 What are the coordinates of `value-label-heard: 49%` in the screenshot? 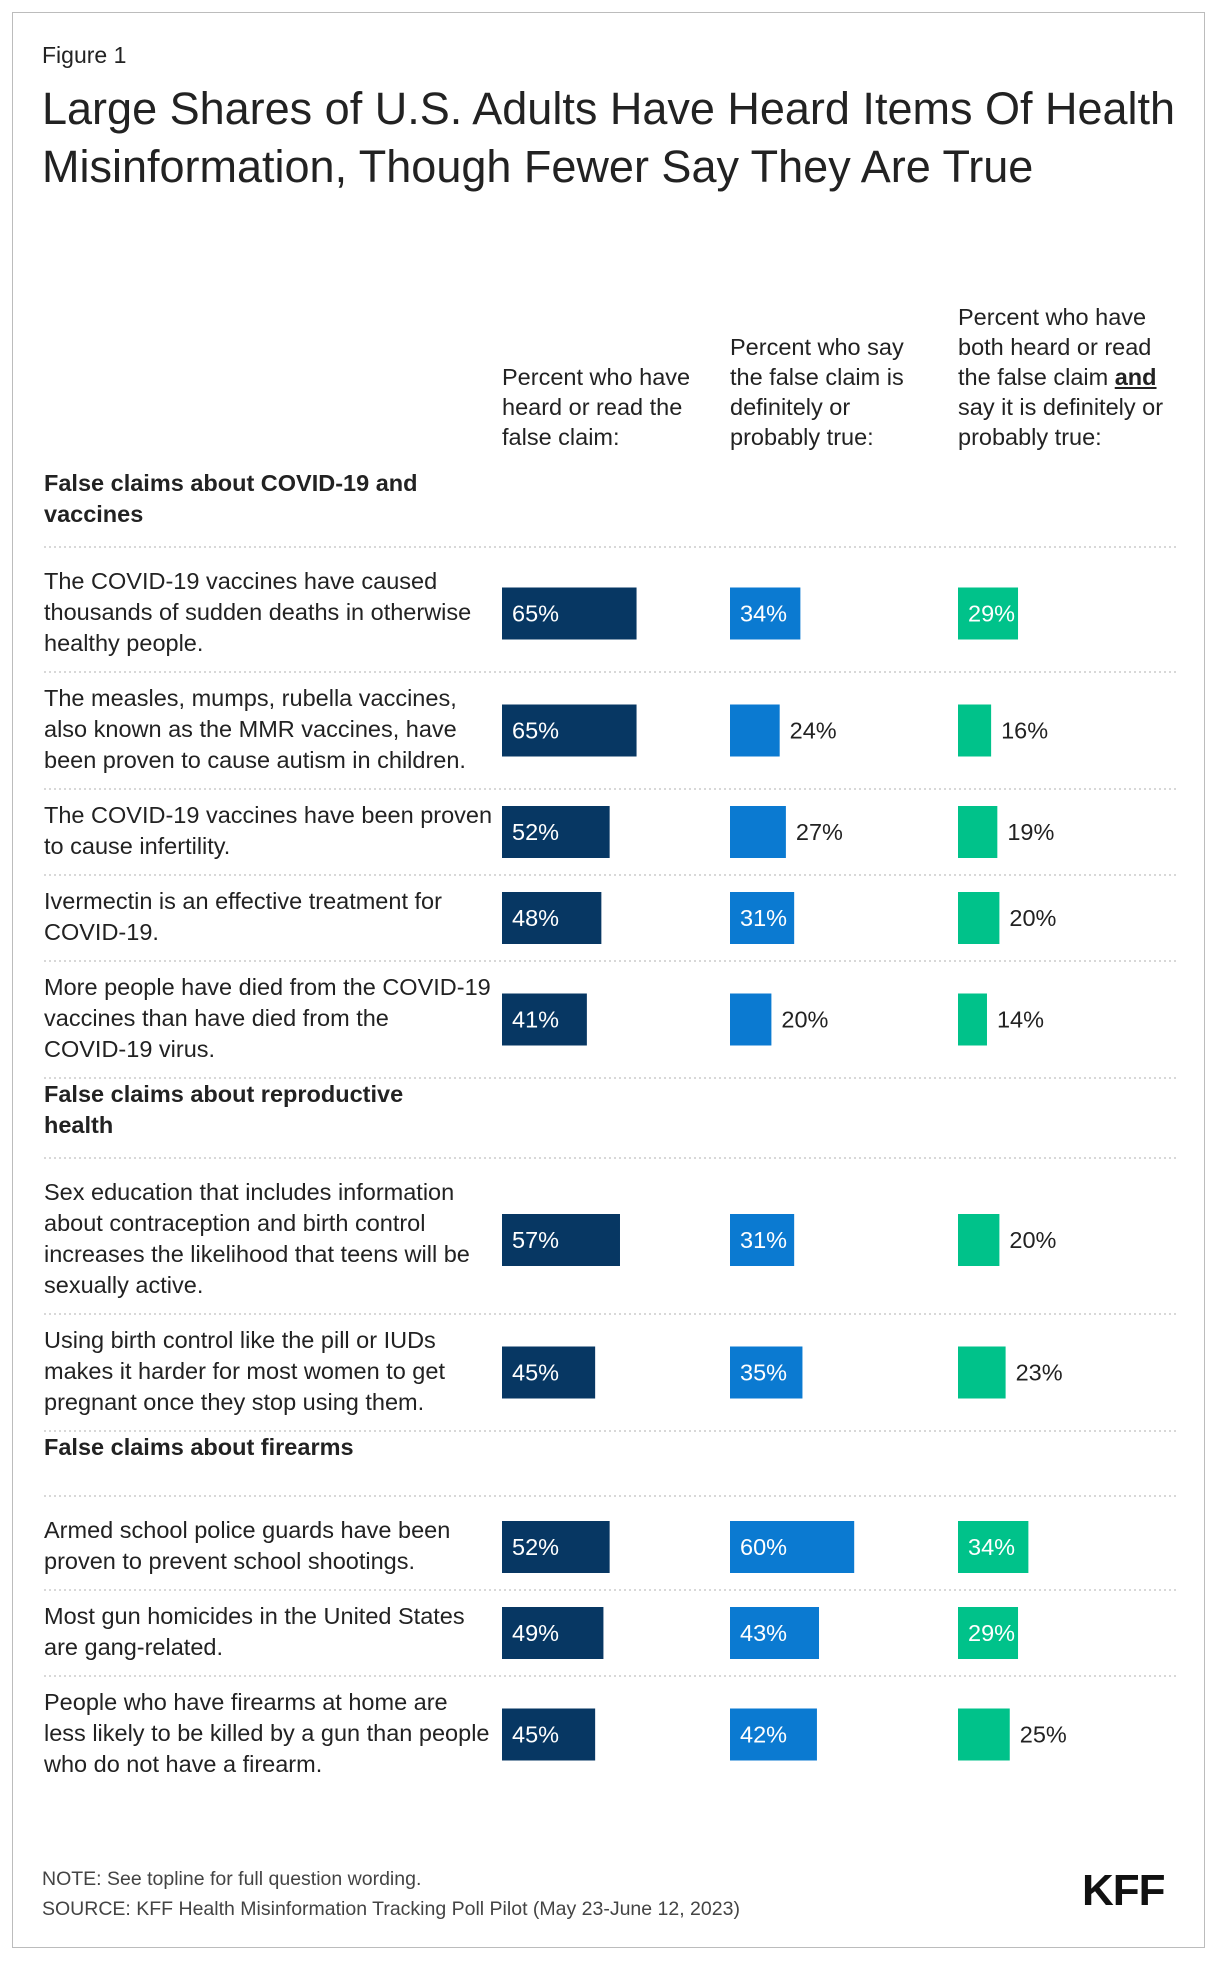 It's located at (535, 1633).